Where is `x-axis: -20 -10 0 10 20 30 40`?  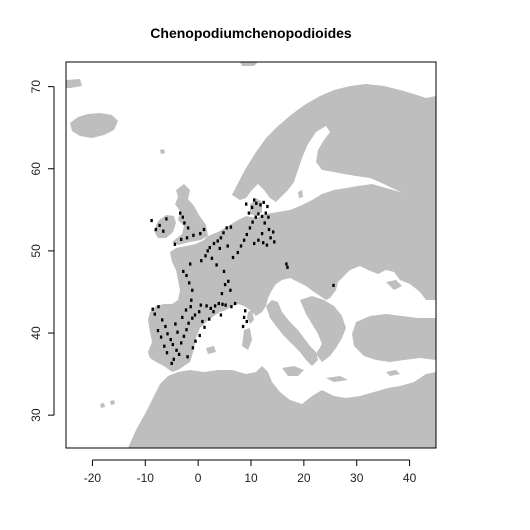 x-axis: -20 -10 0 10 20 30 40 is located at coordinates (250, 472).